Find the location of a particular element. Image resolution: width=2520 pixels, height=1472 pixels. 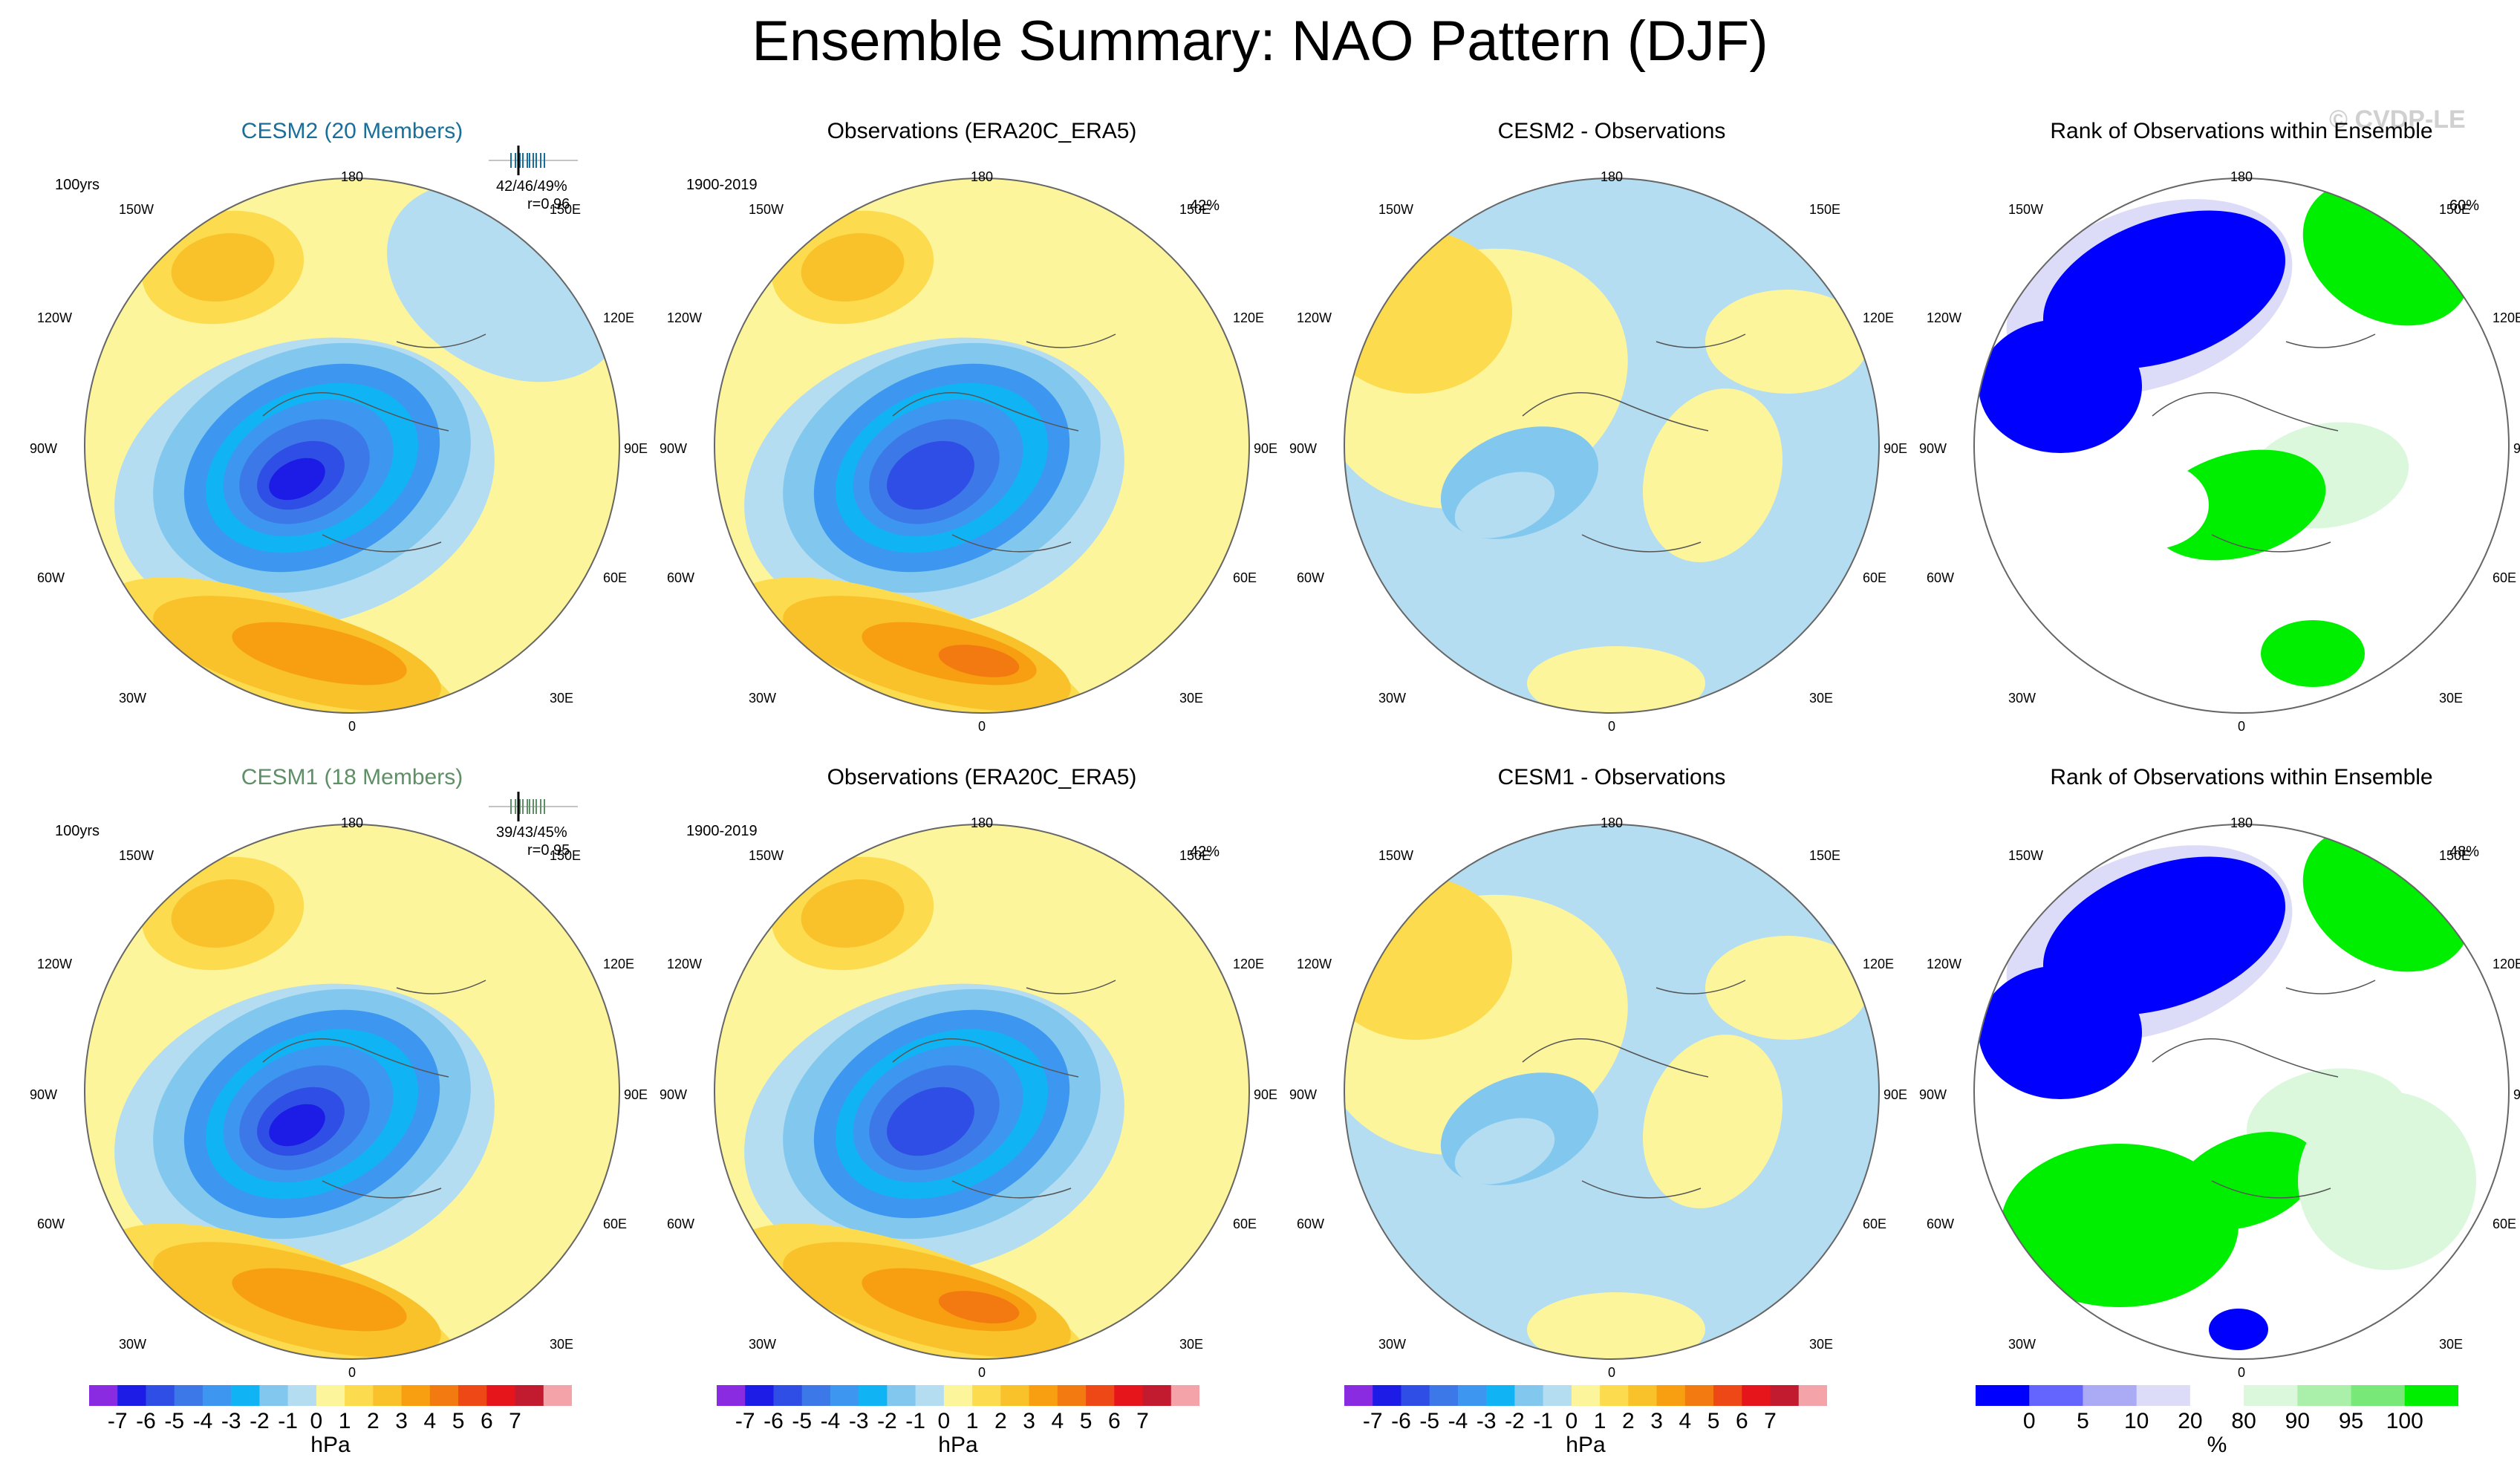

colorbar-tick-label: 95 is located at coordinates (2351, 1421).